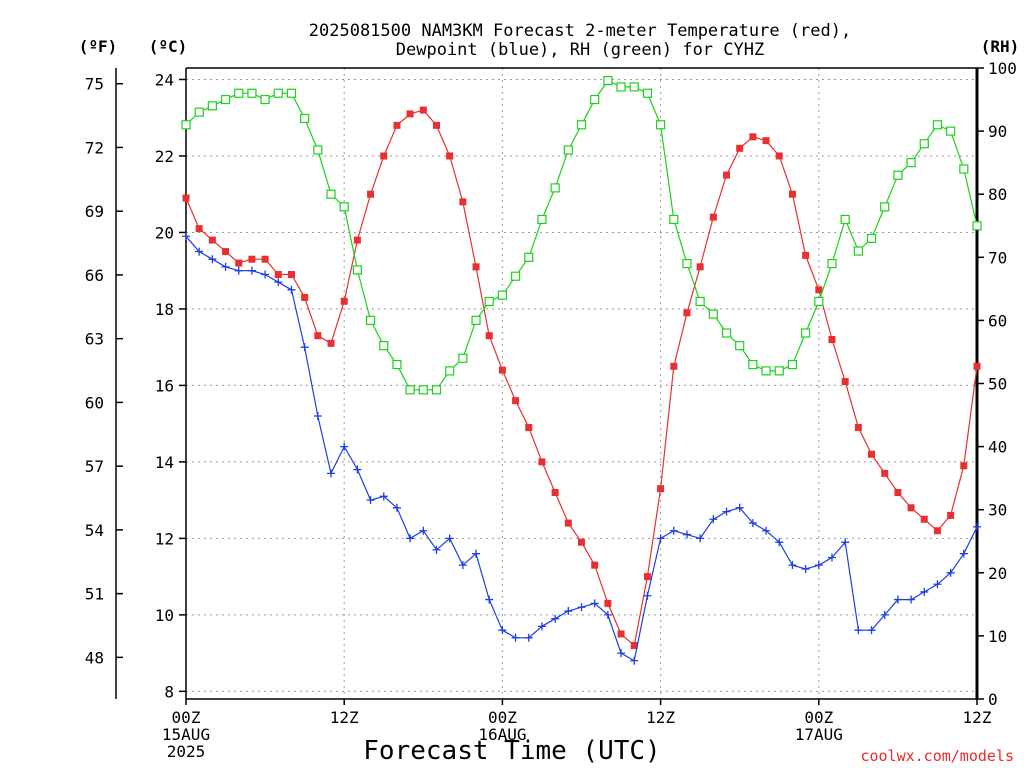 Image resolution: width=1024 pixels, height=768 pixels. I want to click on credit-link: coolwx.com/models, so click(937, 756).